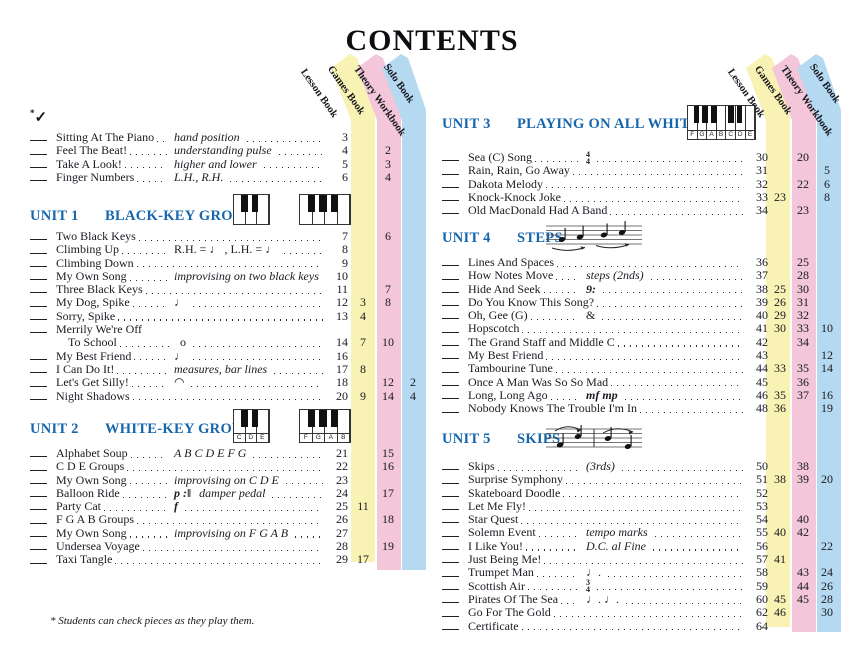 This screenshot has width=864, height=655. Describe the element at coordinates (432, 40) in the screenshot. I see `page-title: CONTENTS` at that location.